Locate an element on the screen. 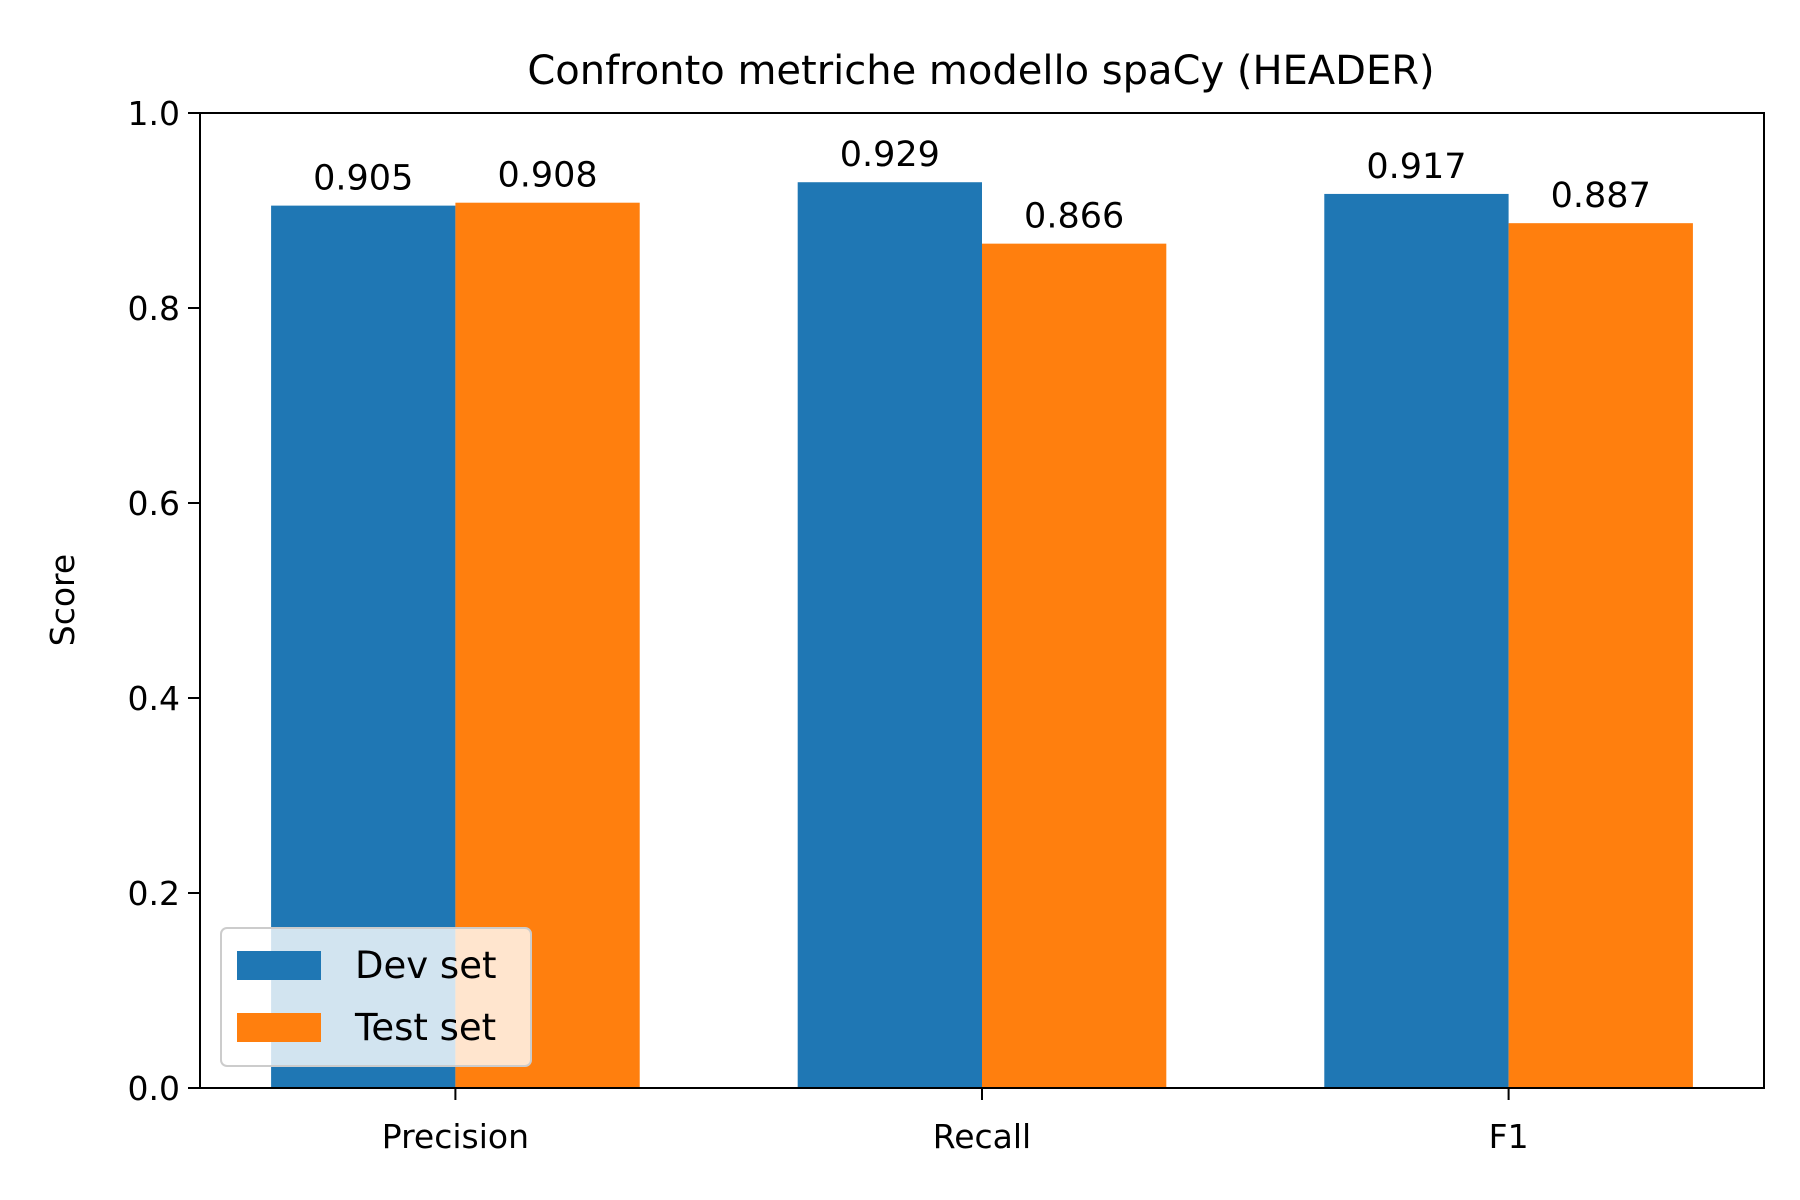 Image resolution: width=1800 pixels, height=1200 pixels. x-tick-label: Precision is located at coordinates (455, 1136).